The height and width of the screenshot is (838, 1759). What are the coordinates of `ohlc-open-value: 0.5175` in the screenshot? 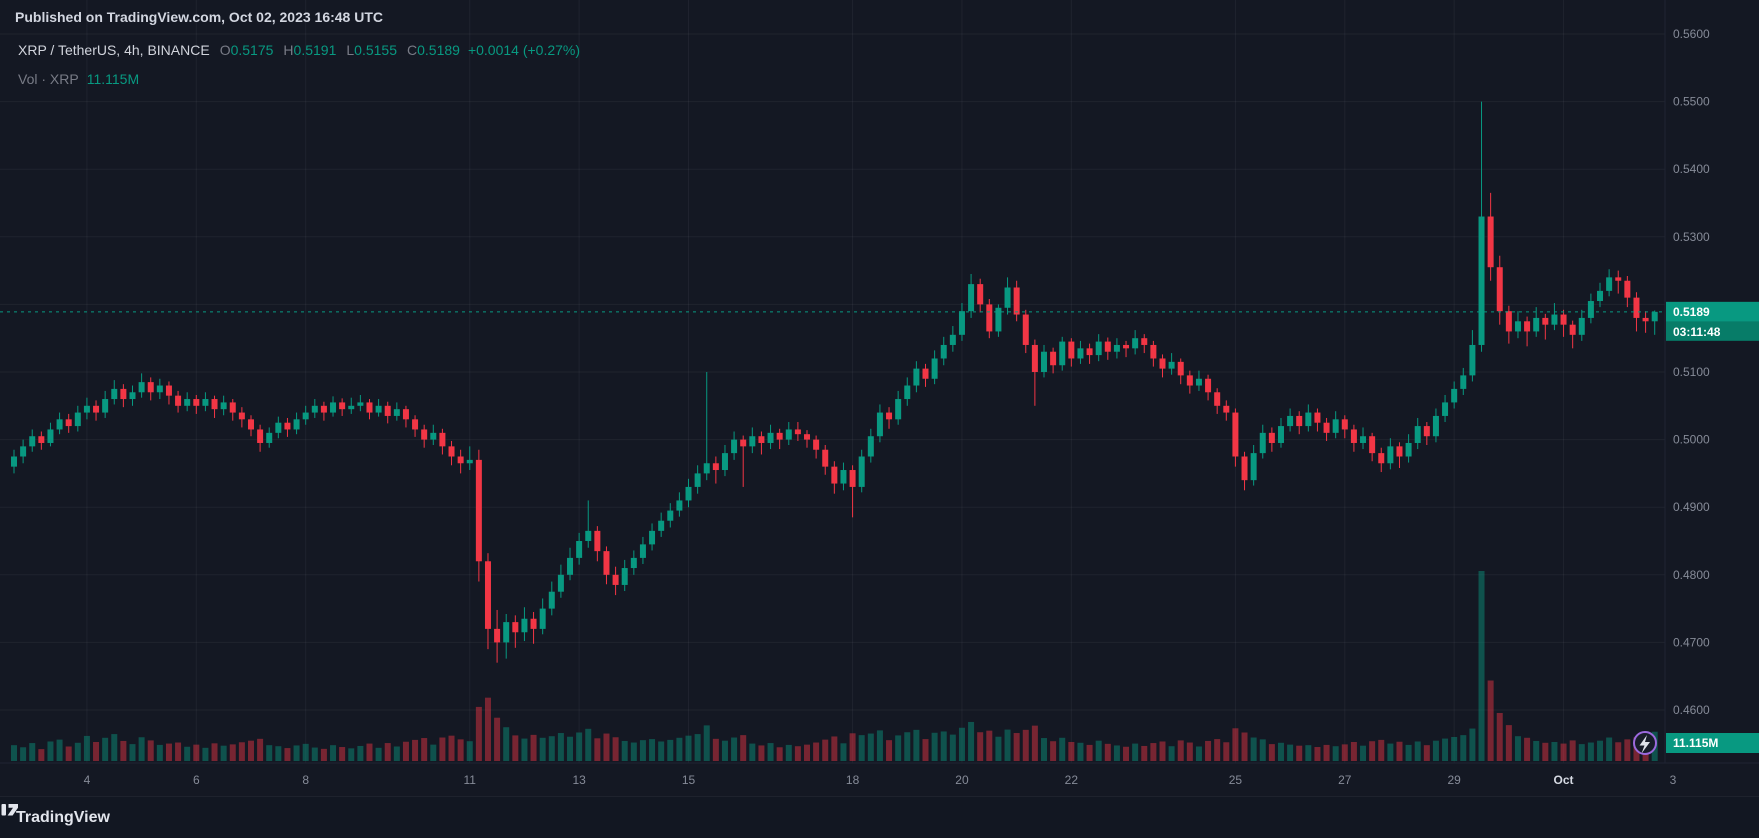 It's located at (252, 50).